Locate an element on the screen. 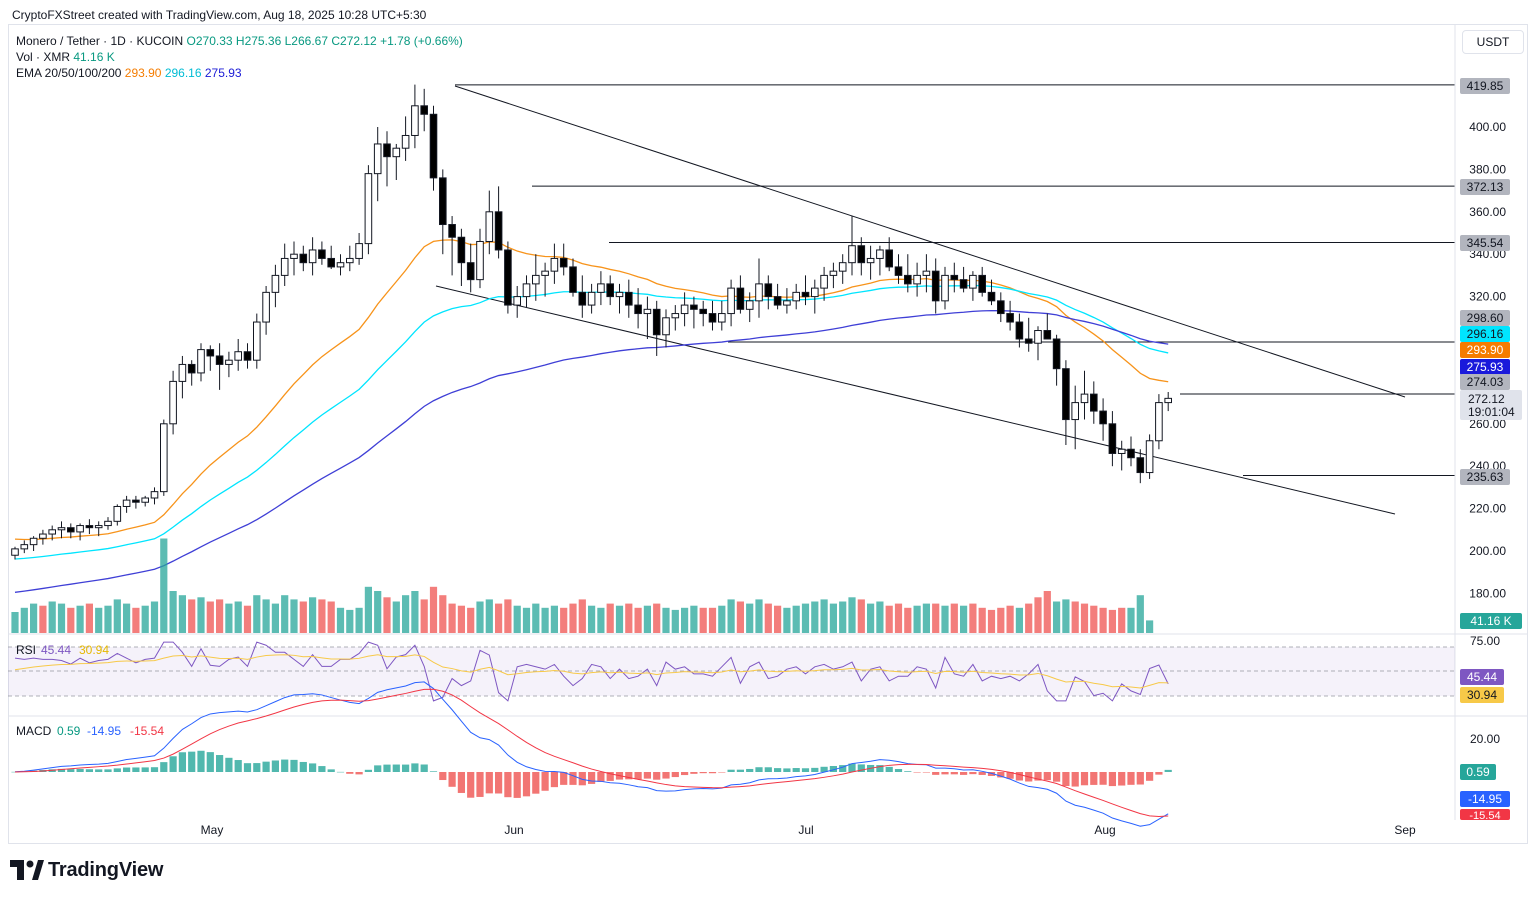 Image resolution: width=1536 pixels, height=899 pixels. price-label: 345.54 is located at coordinates (1485, 243).